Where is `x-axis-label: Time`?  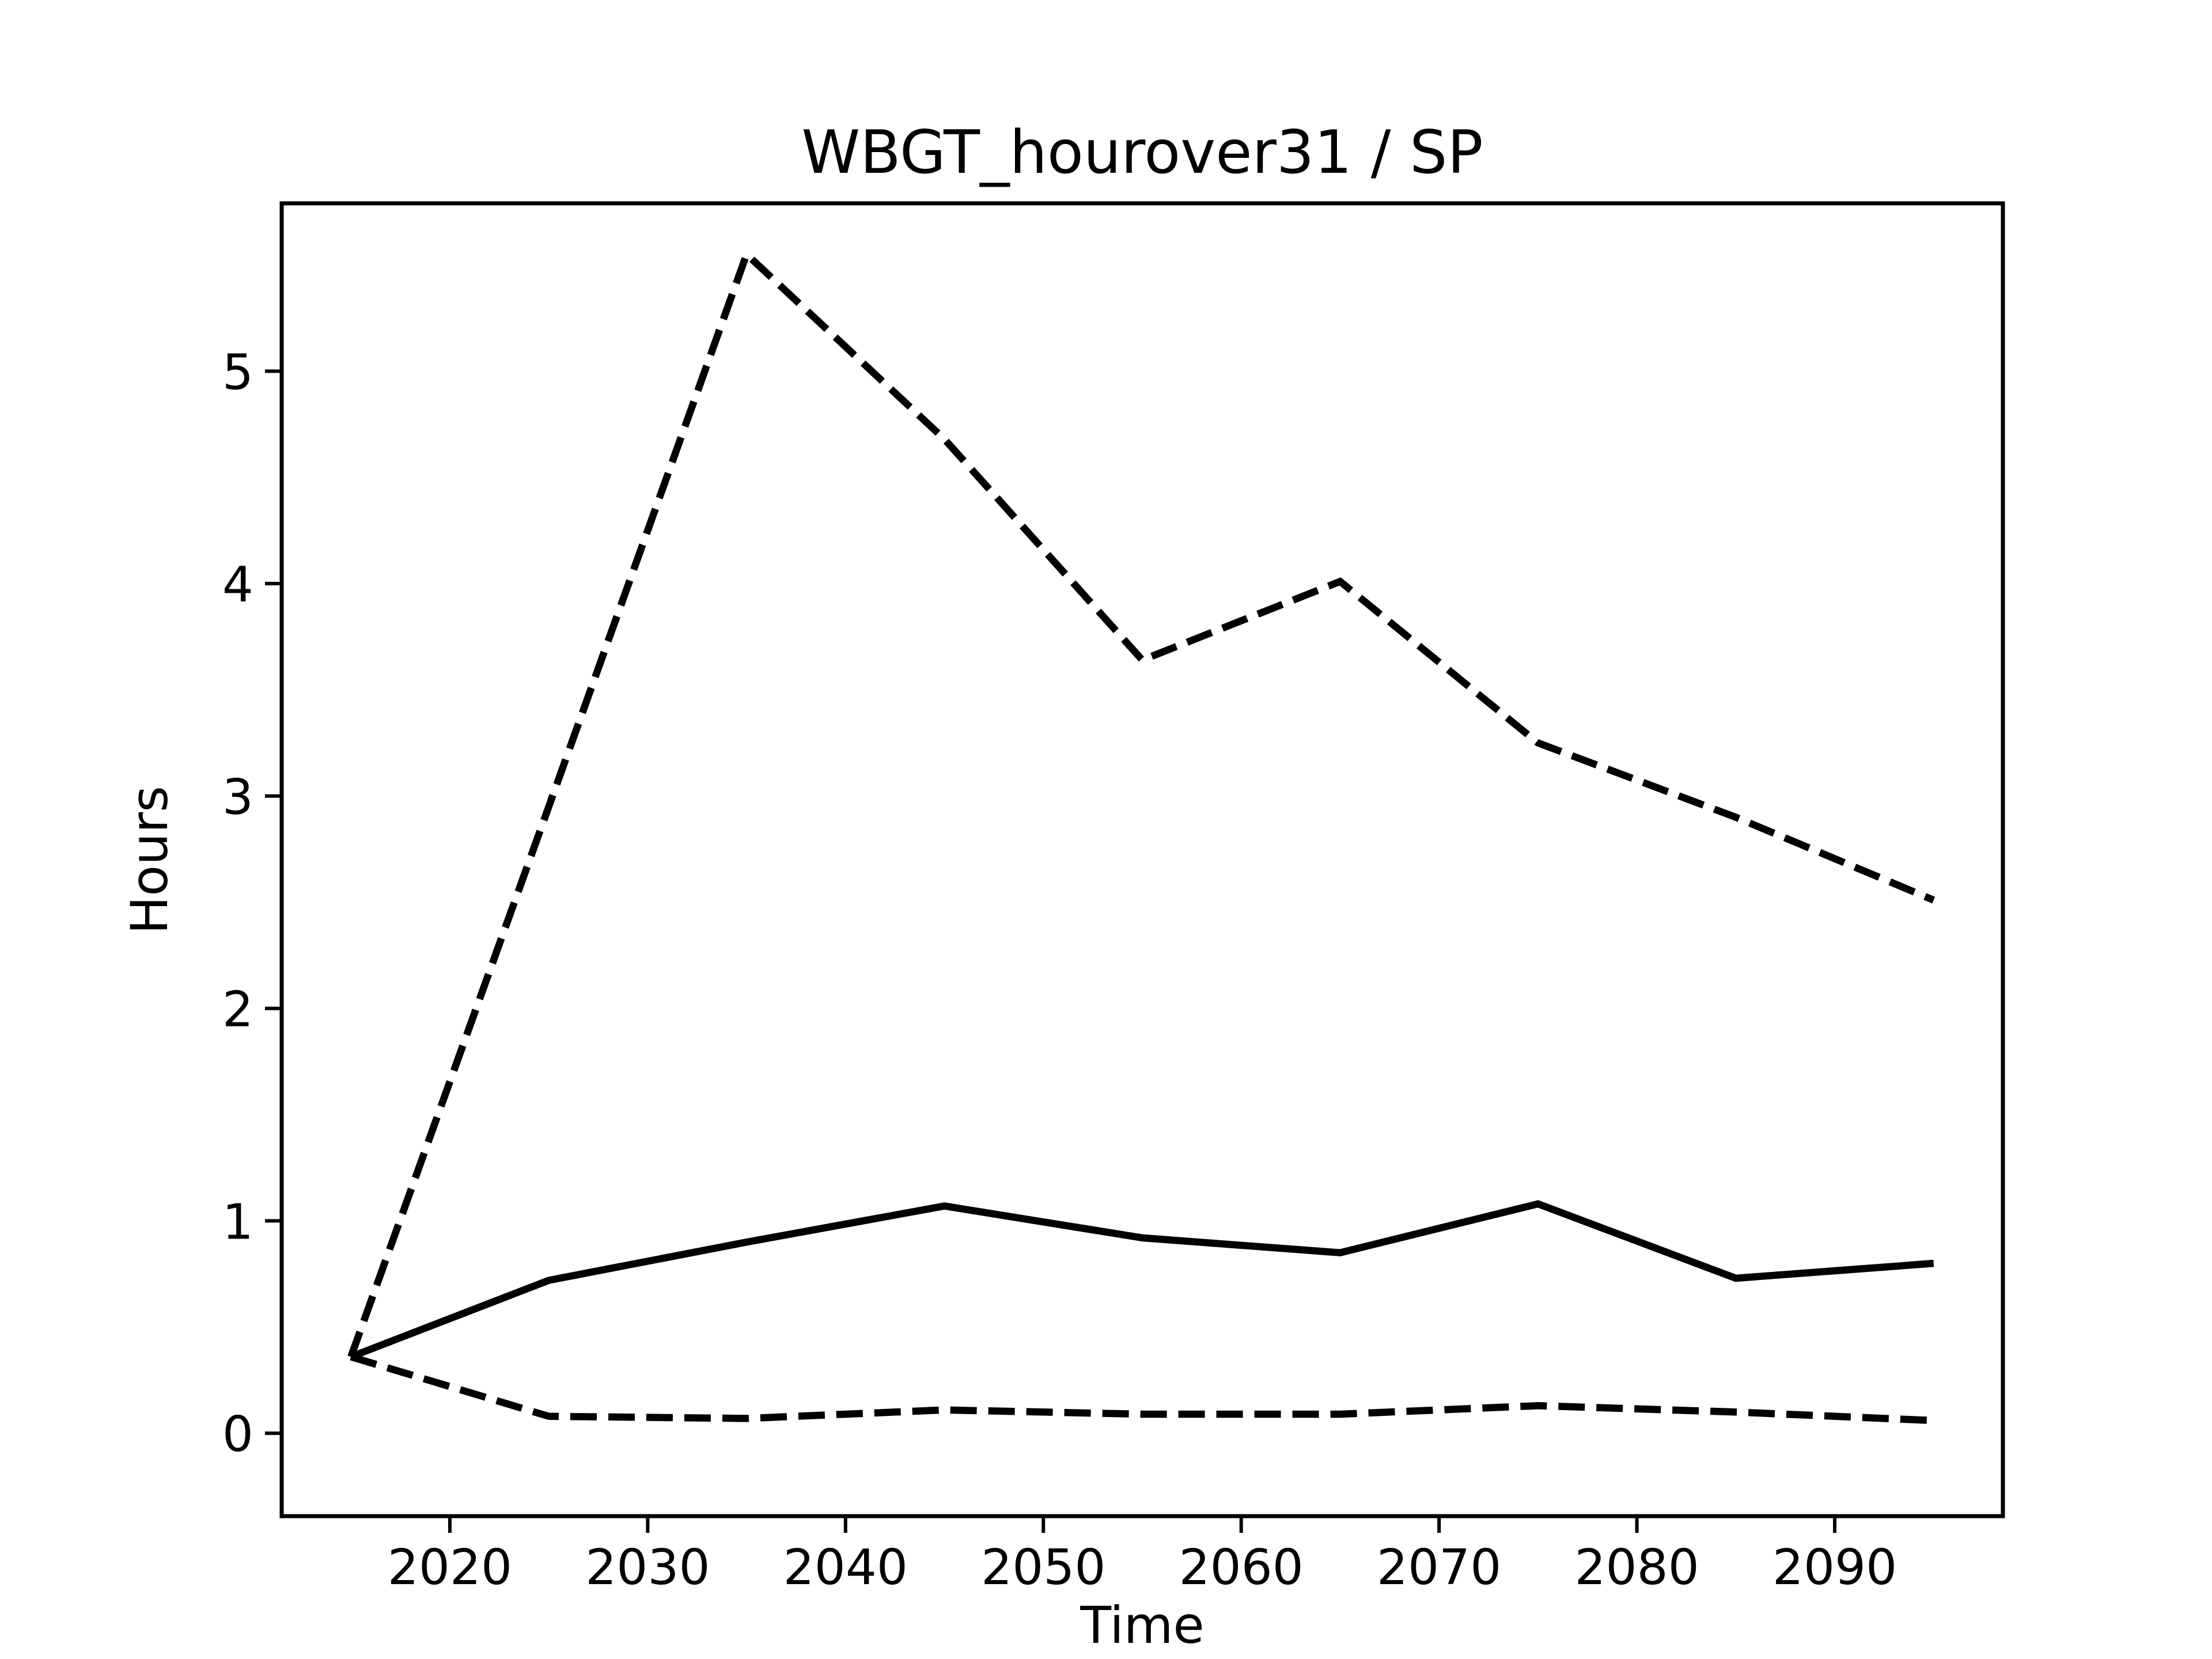
x-axis-label: Time is located at coordinates (1142, 1625).